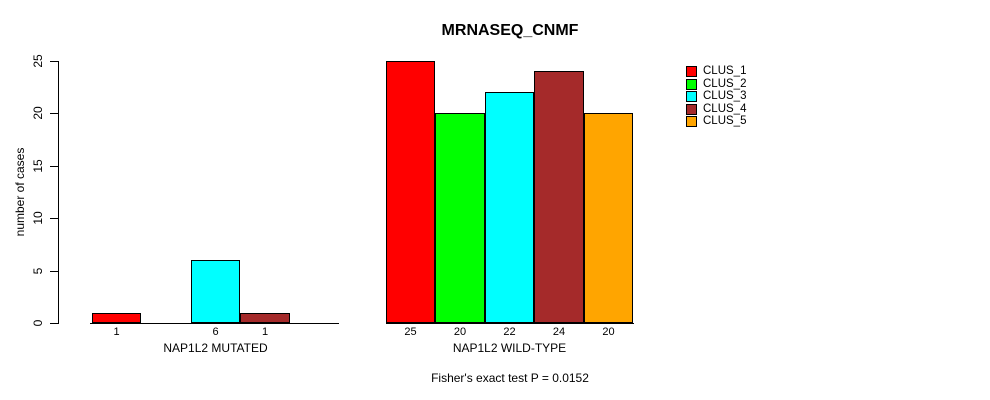 This screenshot has width=990, height=400. I want to click on bar-clus_1-group1, so click(116, 318).